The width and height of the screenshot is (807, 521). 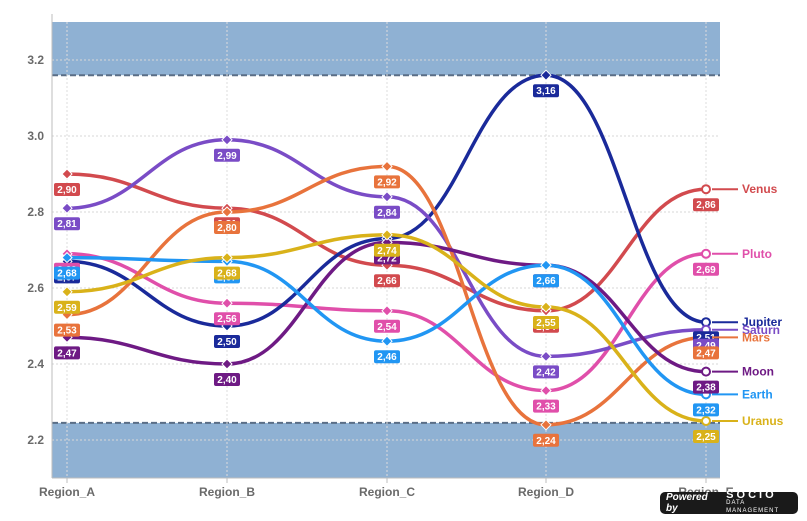 I want to click on data-label: 2,51, so click(x=706, y=338).